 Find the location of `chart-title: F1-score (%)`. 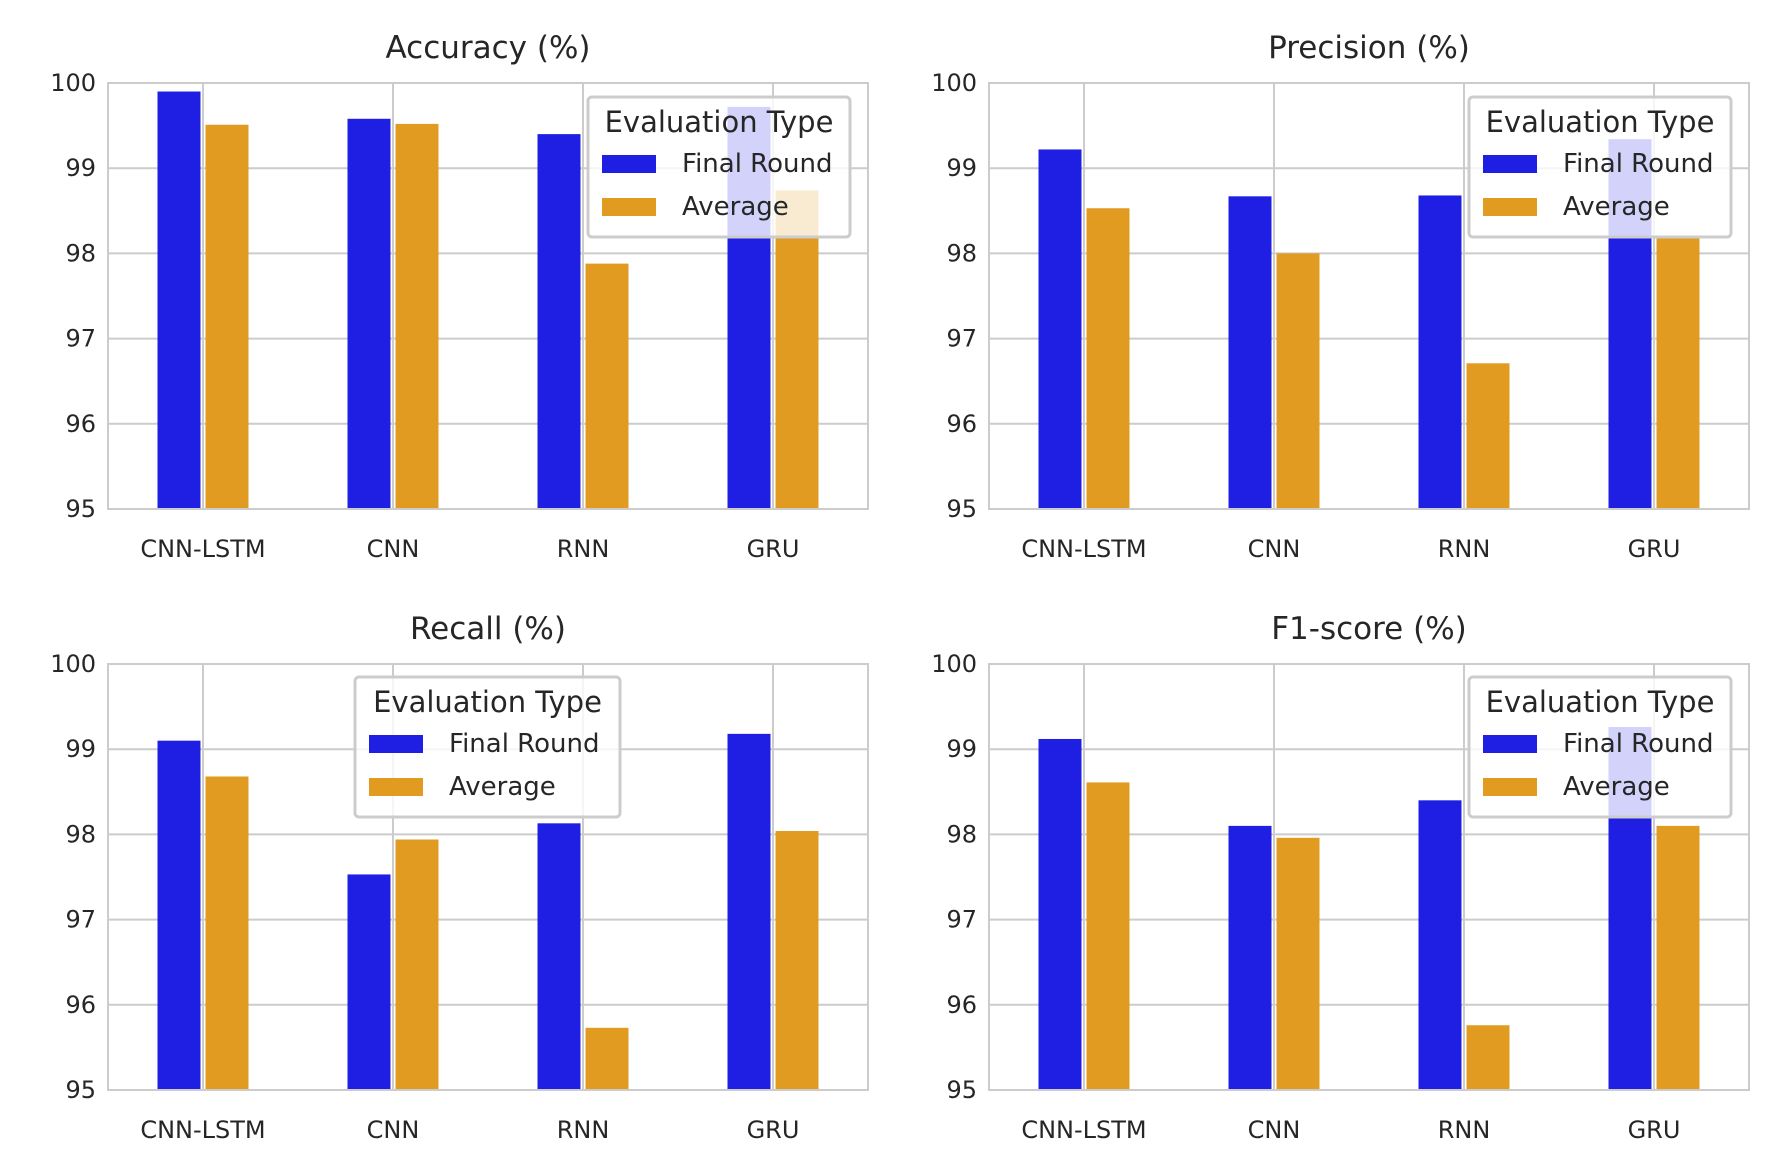

chart-title: F1-score (%) is located at coordinates (1369, 629).